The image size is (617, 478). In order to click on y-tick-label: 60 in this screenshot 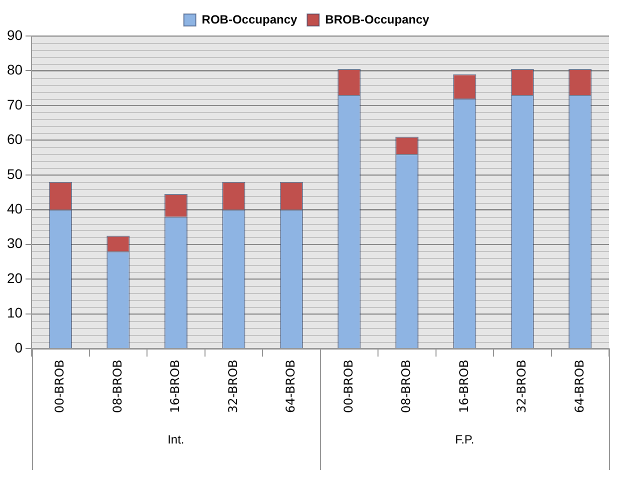, I will do `click(14, 139)`.